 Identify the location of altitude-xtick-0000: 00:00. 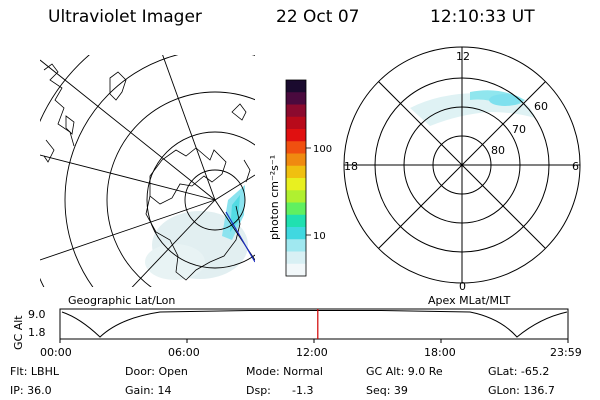
(56, 352).